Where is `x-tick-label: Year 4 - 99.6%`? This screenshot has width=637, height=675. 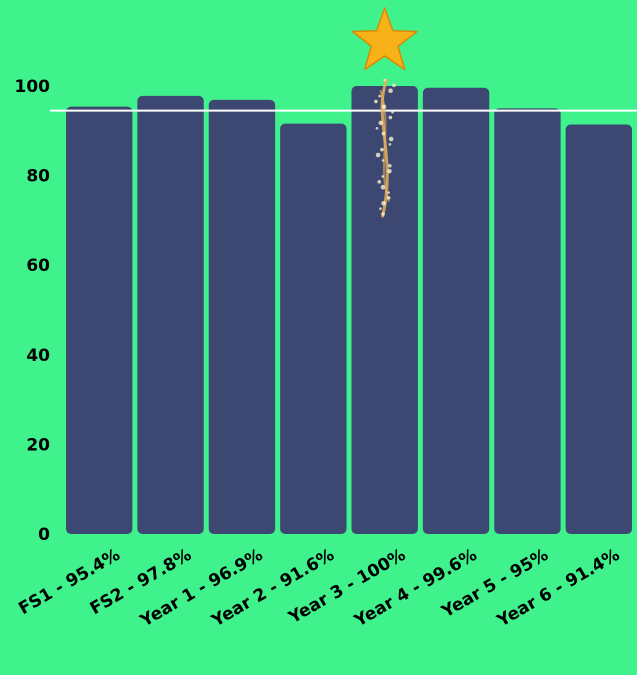 x-tick-label: Year 4 - 99.6% is located at coordinates (415, 588).